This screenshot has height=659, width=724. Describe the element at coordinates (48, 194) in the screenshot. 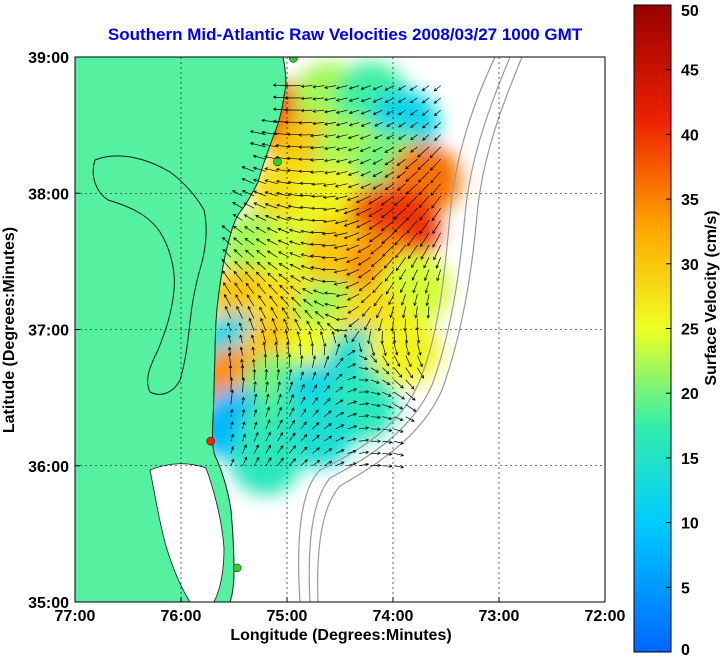

I see `y-tick-label: 38:00` at that location.